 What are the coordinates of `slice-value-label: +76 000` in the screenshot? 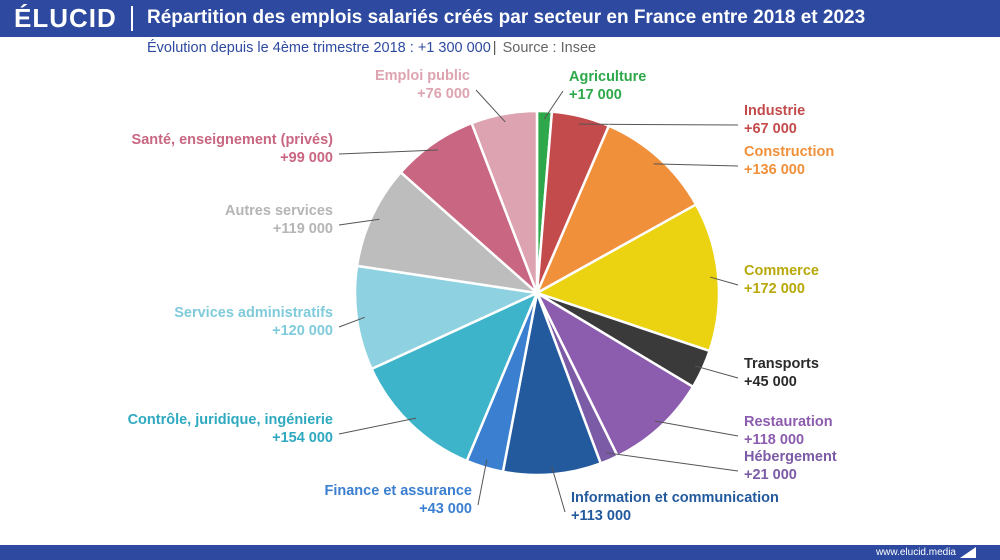 It's located at (443, 94).